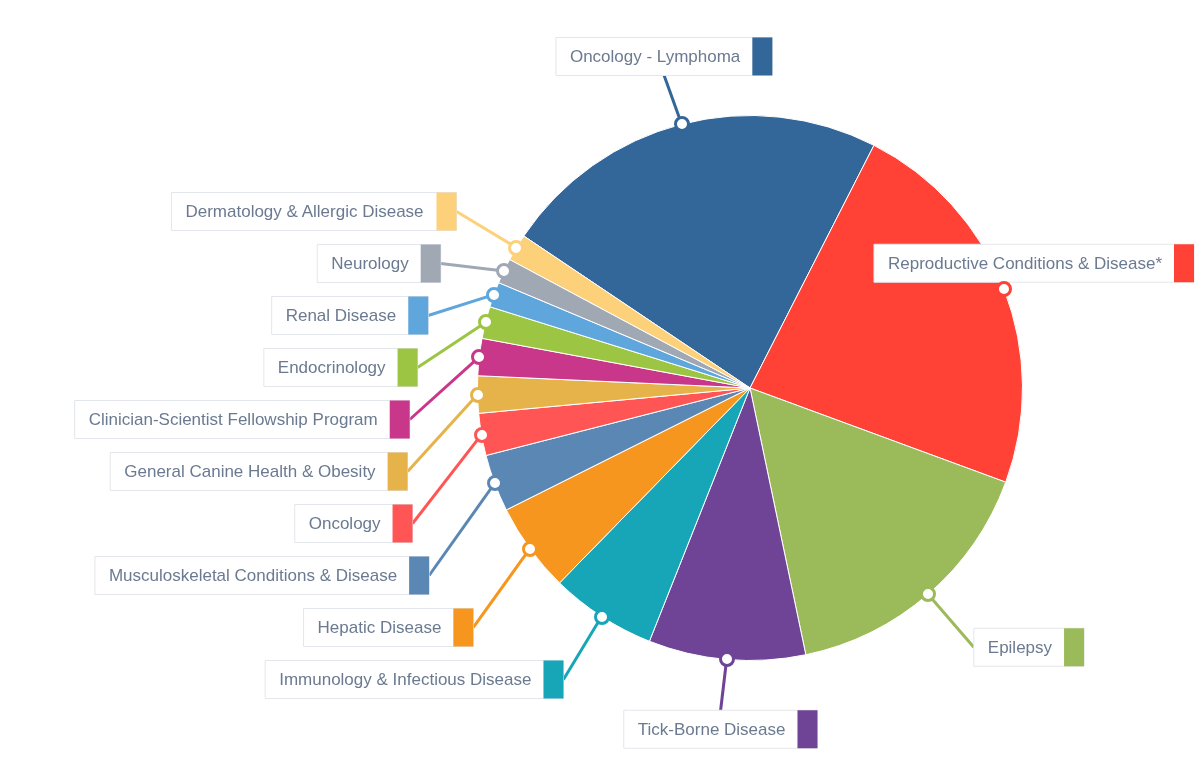 Image resolution: width=1204 pixels, height=766 pixels. I want to click on legend-label: Musculoskeletal Conditions & Disease, so click(253, 576).